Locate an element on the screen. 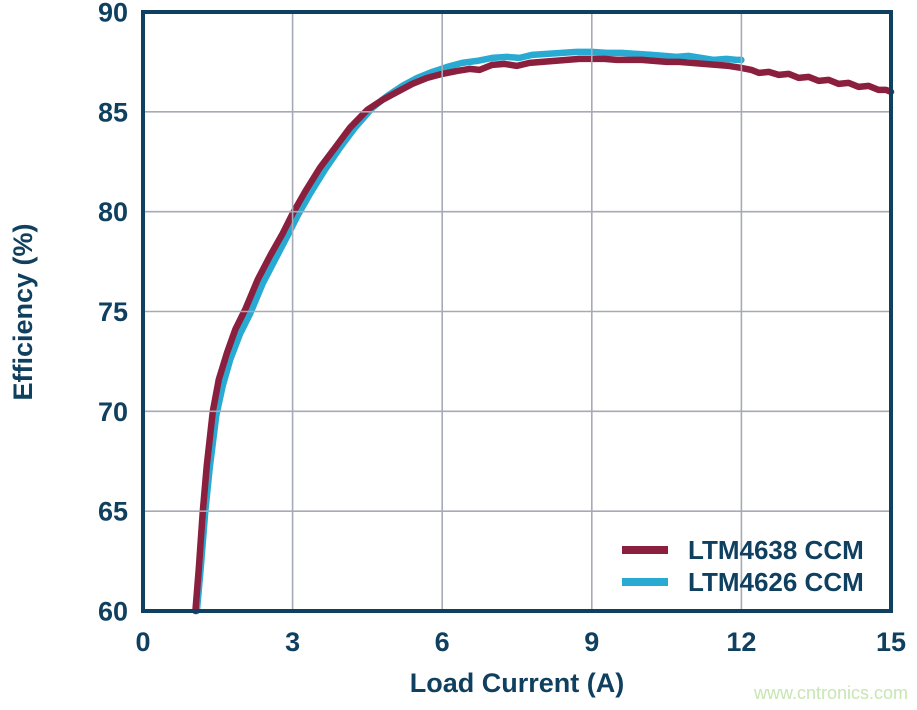 The height and width of the screenshot is (710, 917). y-axis-title: Efficiency (%) is located at coordinates (23, 311).